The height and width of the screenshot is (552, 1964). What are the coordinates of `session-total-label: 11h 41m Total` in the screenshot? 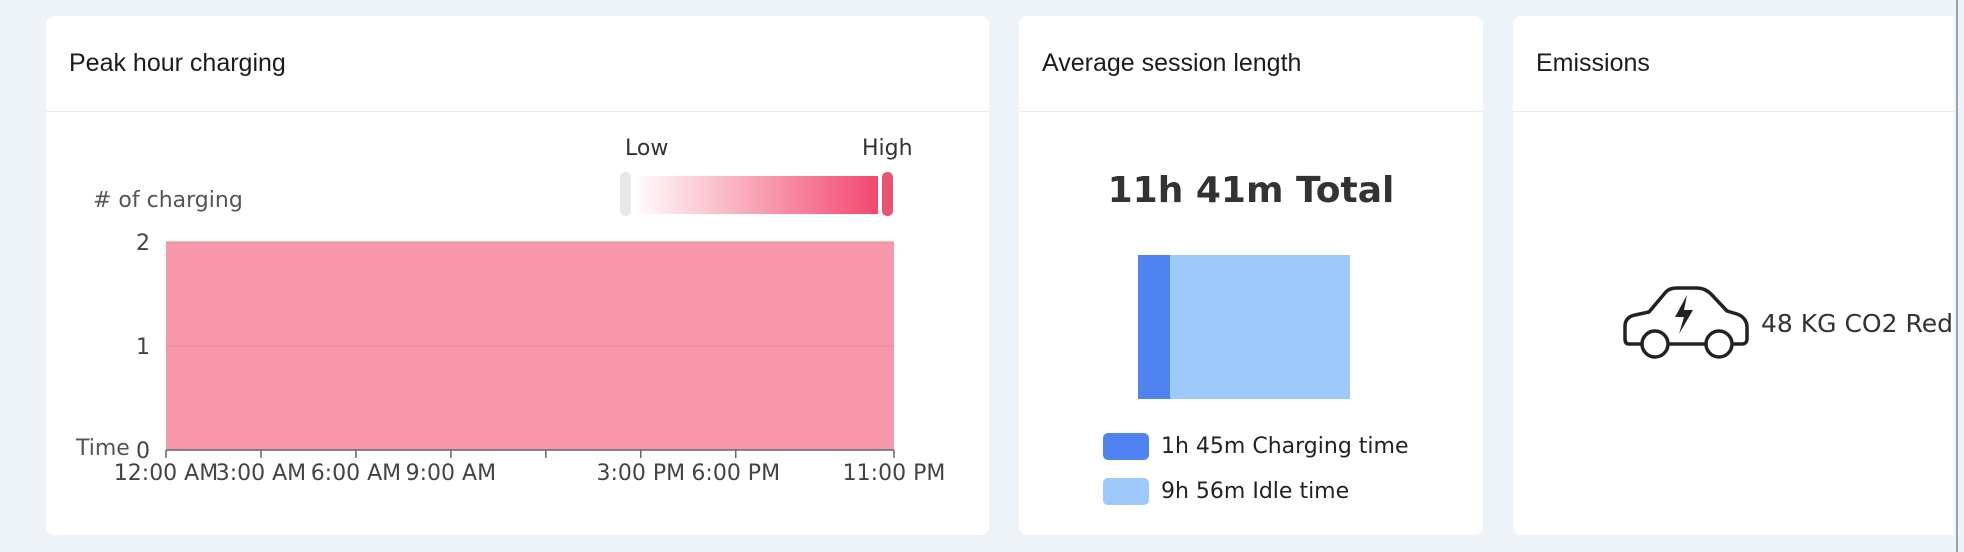 It's located at (1251, 190).